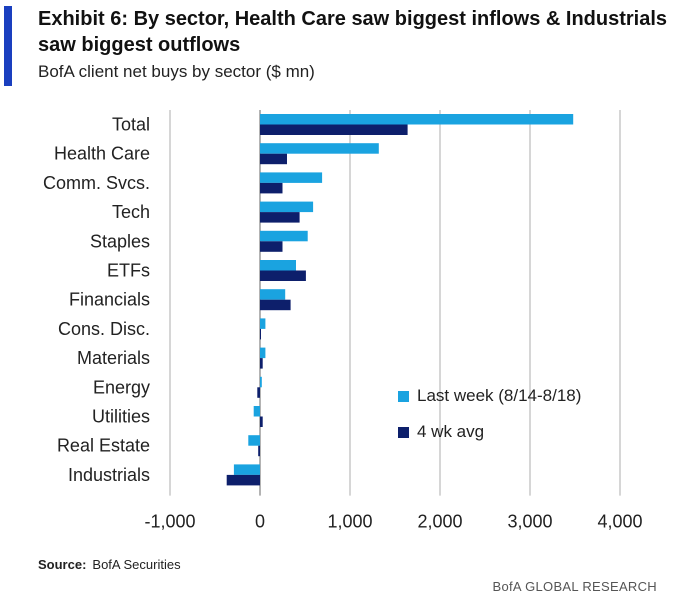 The height and width of the screenshot is (607, 677). Describe the element at coordinates (8, 46) in the screenshot. I see `accent-bar` at that location.